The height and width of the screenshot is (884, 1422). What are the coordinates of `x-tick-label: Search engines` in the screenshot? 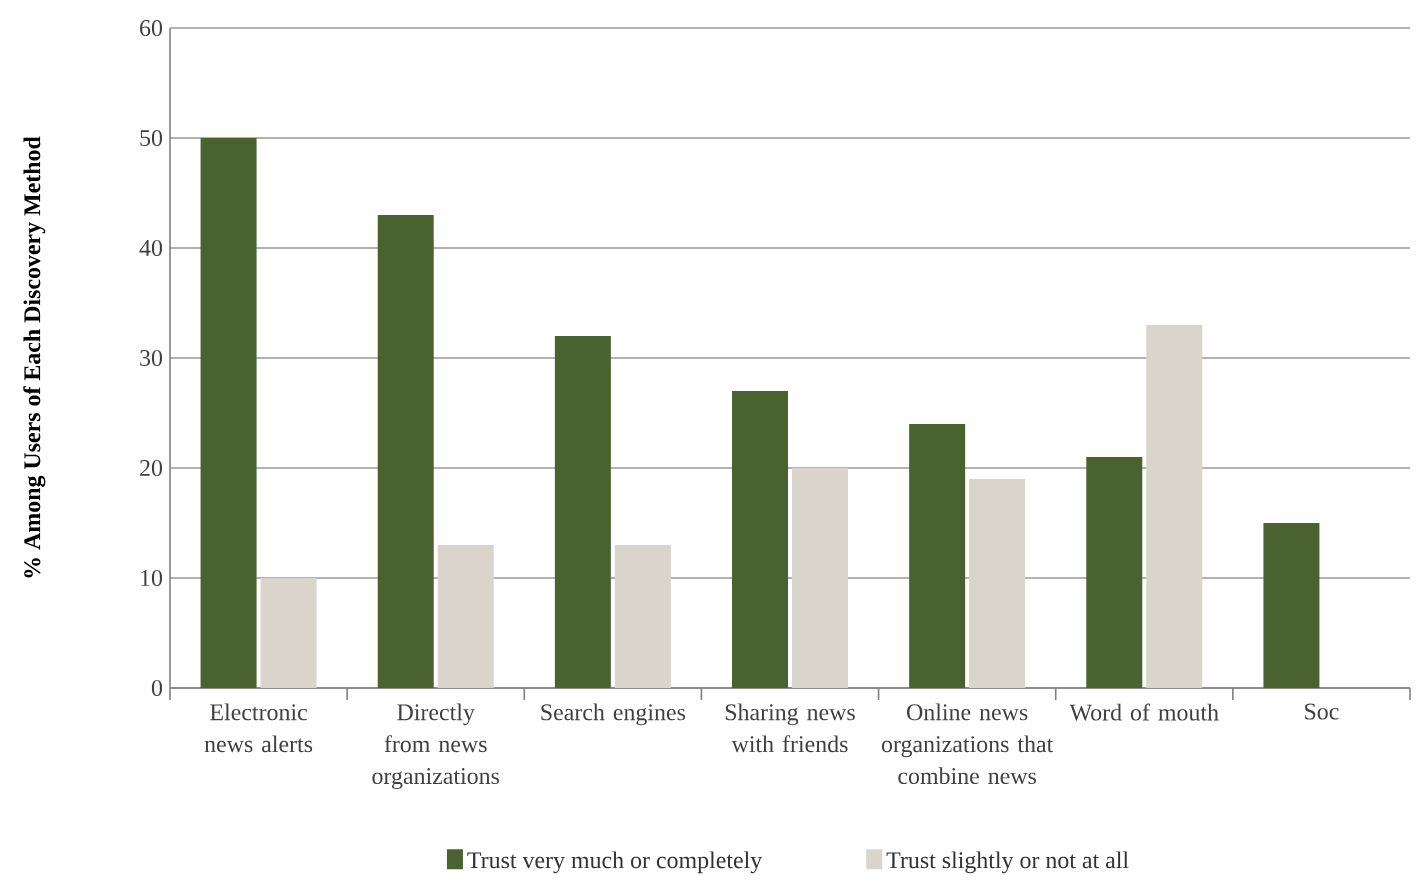 It's located at (613, 714).